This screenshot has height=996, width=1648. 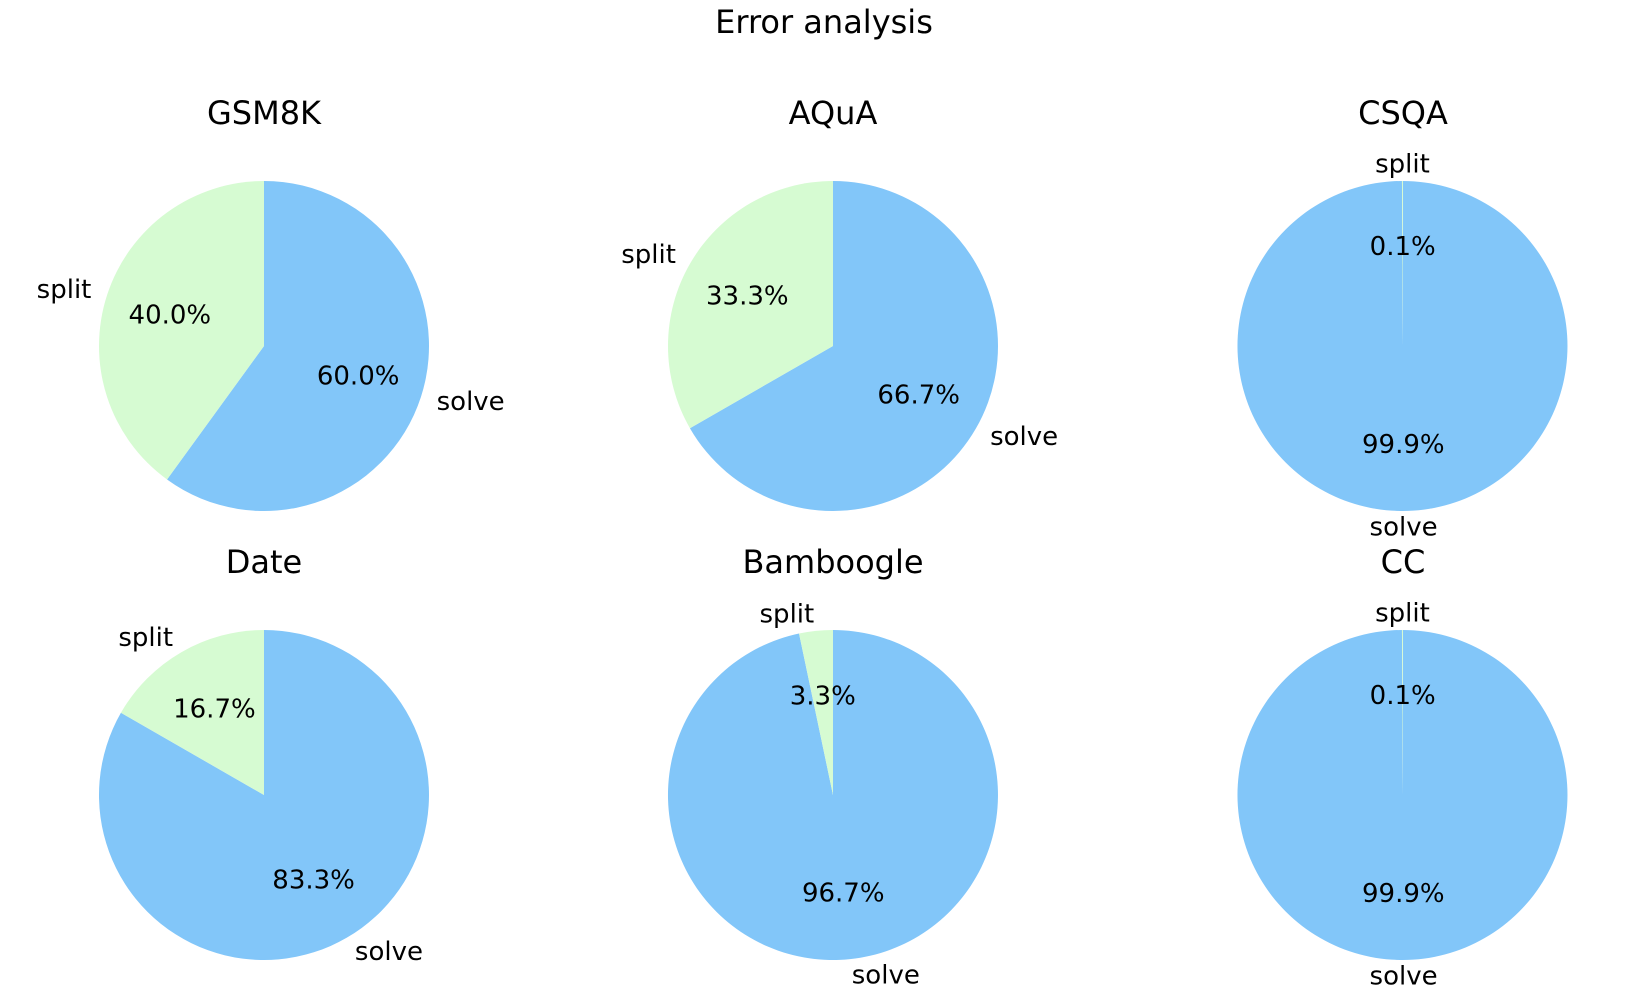 I want to click on slice-label-aqua-split: split, so click(x=648, y=255).